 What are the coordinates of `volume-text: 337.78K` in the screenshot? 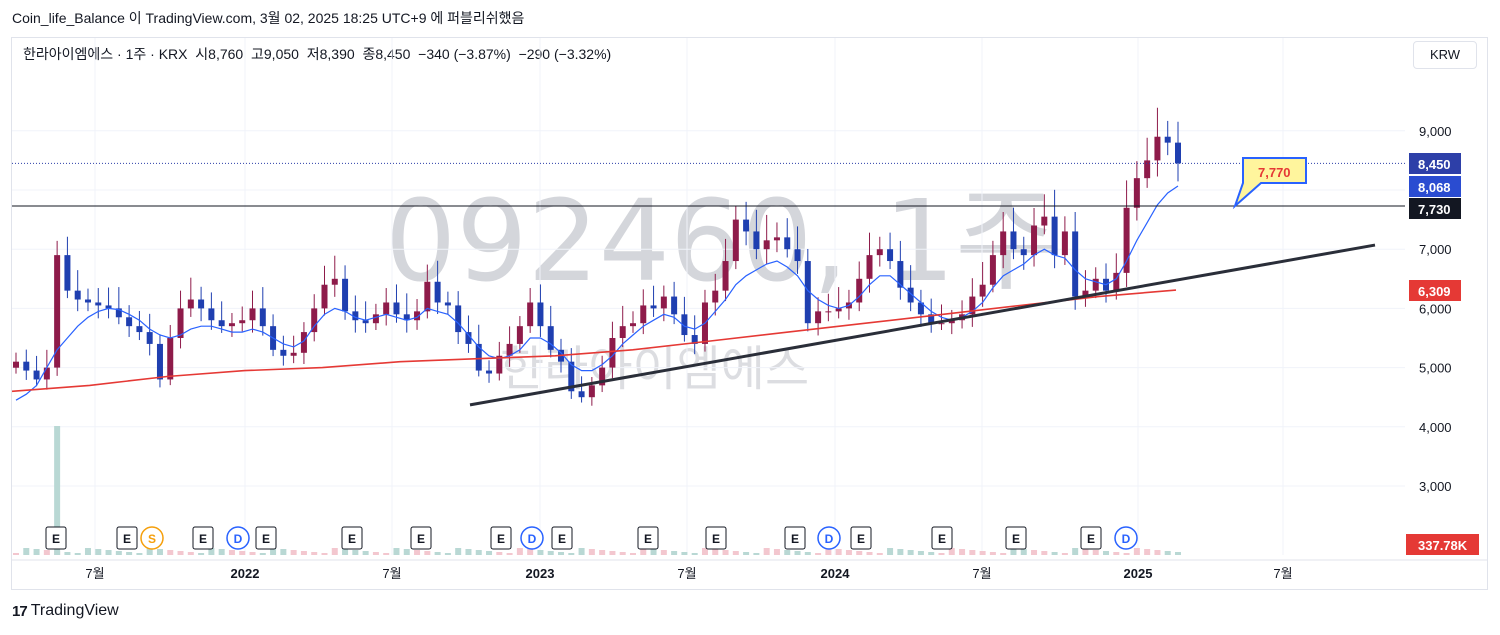 It's located at (1443, 545).